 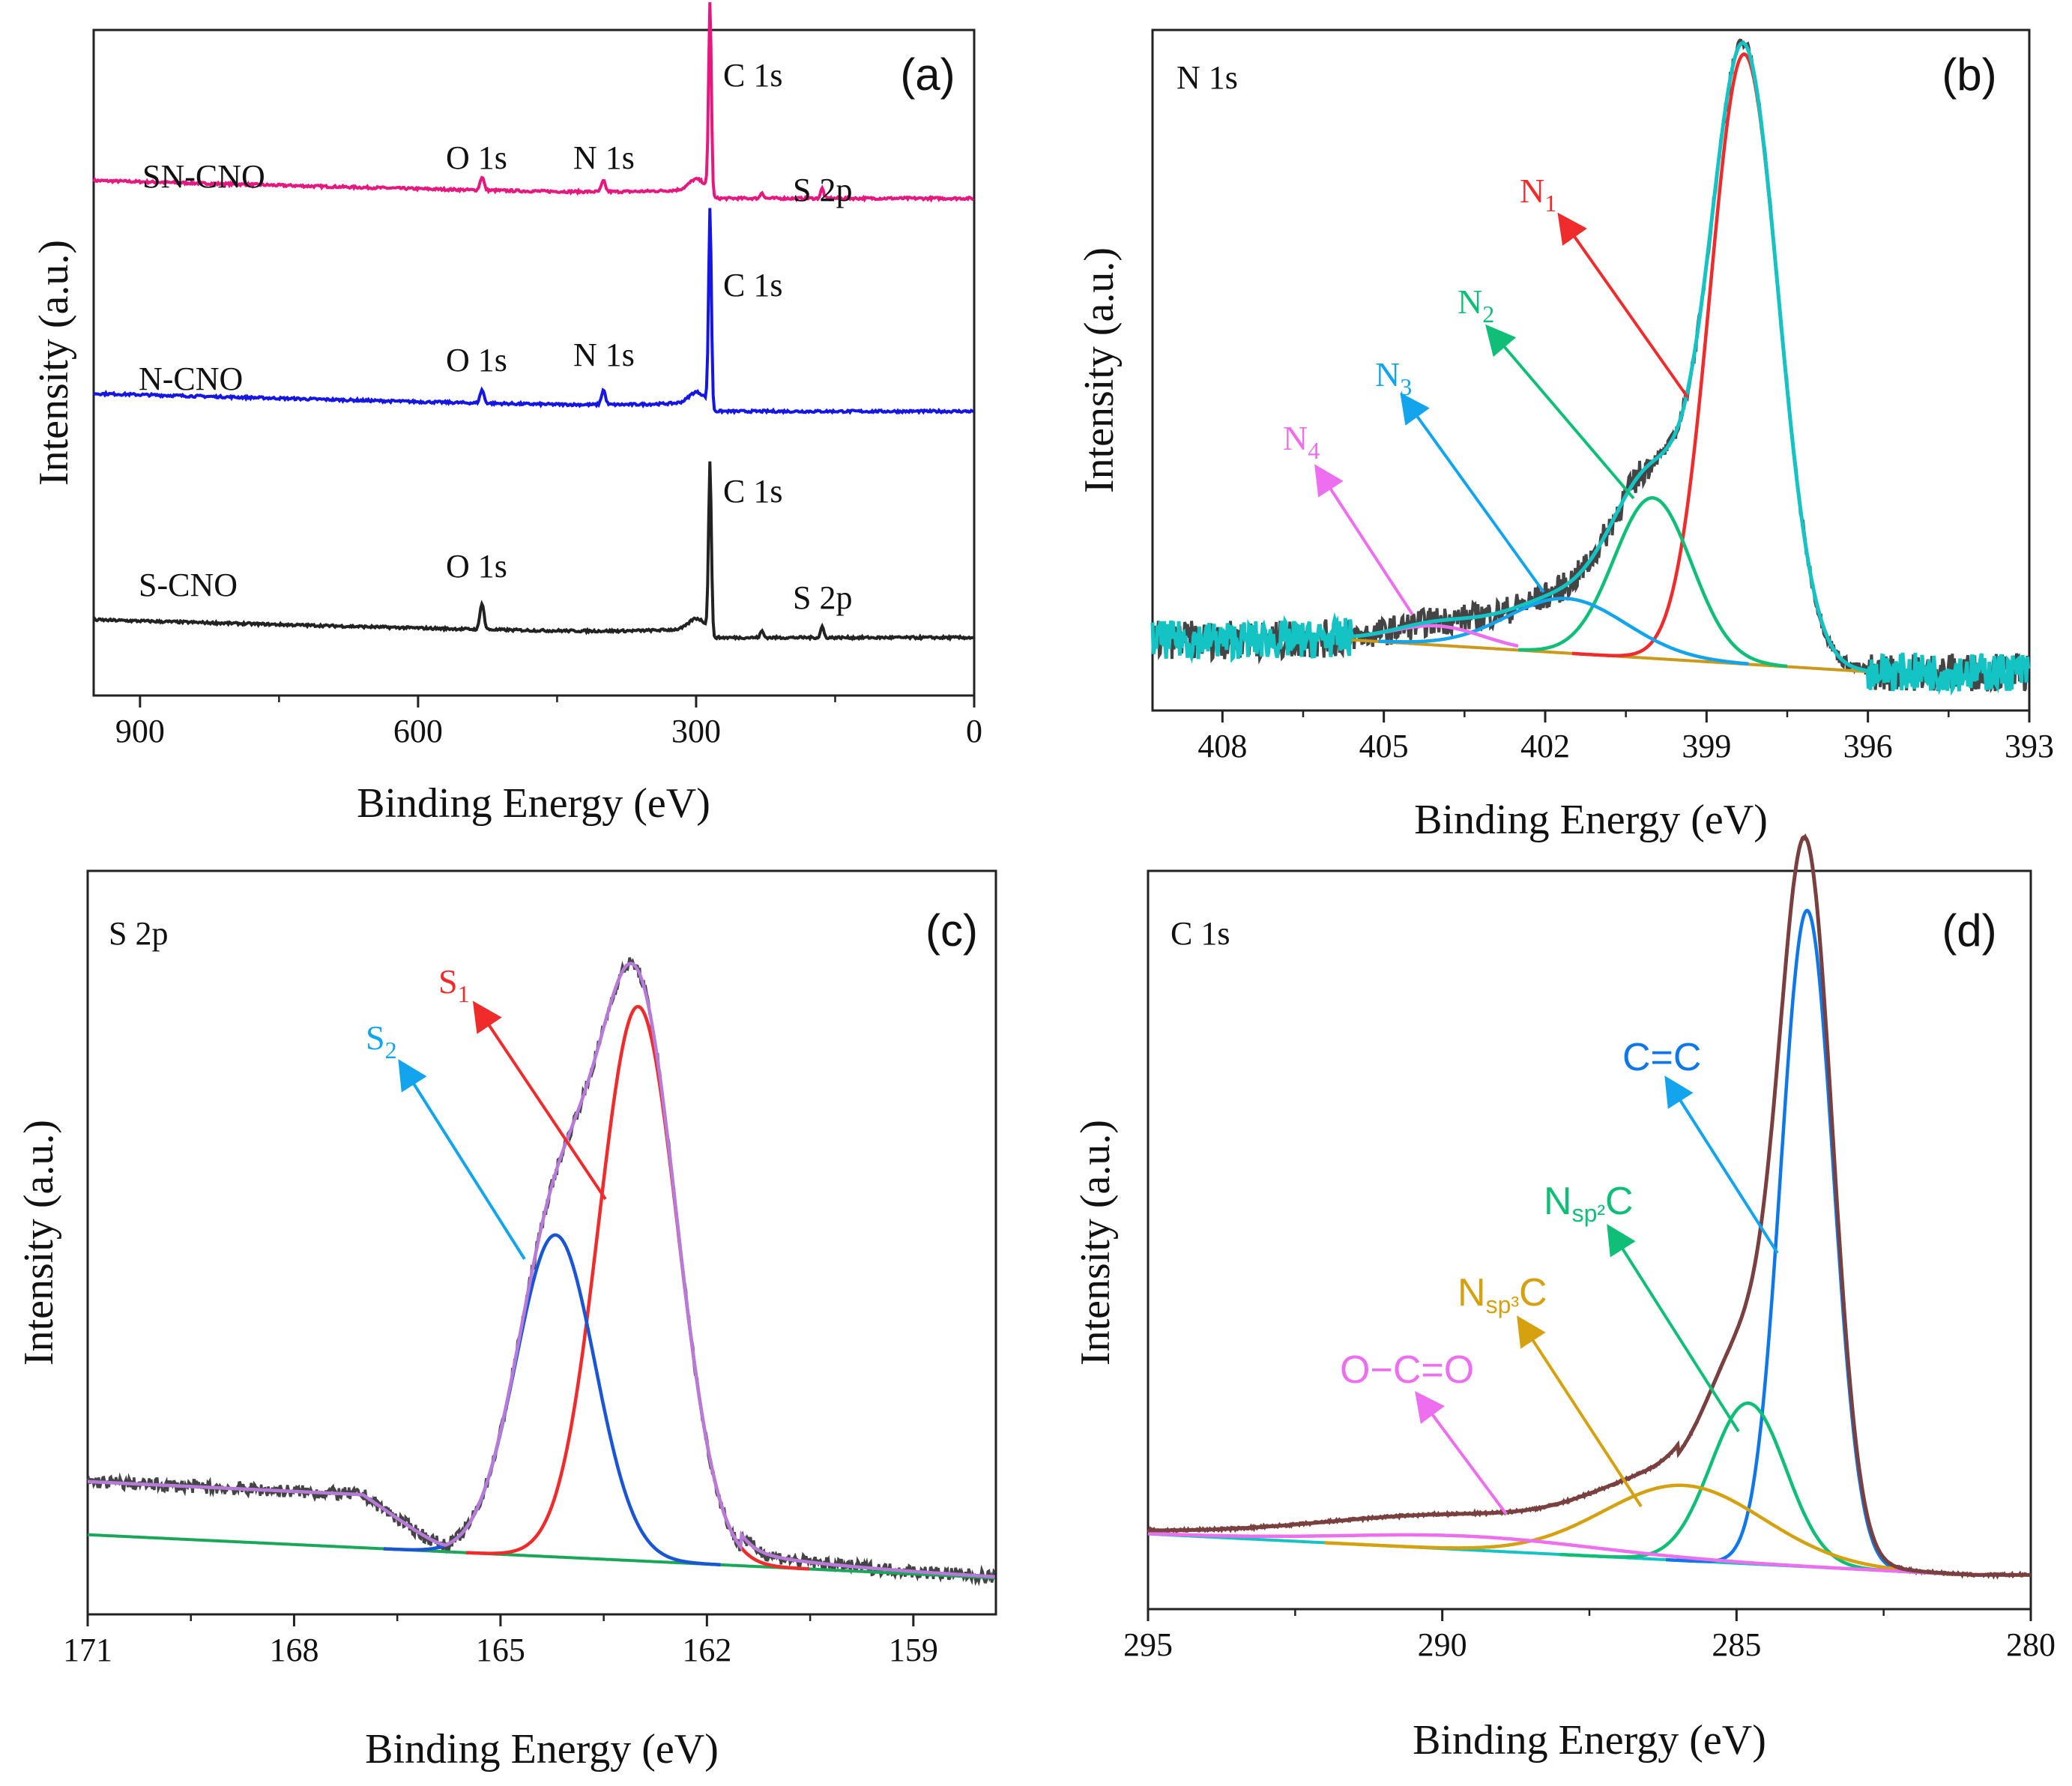 What do you see at coordinates (418, 731) in the screenshot?
I see `x-tick-label: 600` at bounding box center [418, 731].